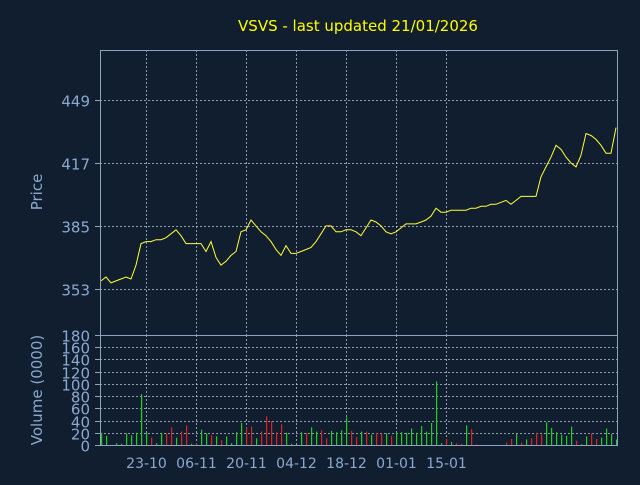 The height and width of the screenshot is (485, 640). I want to click on volume-tick-label: 120, so click(75, 374).